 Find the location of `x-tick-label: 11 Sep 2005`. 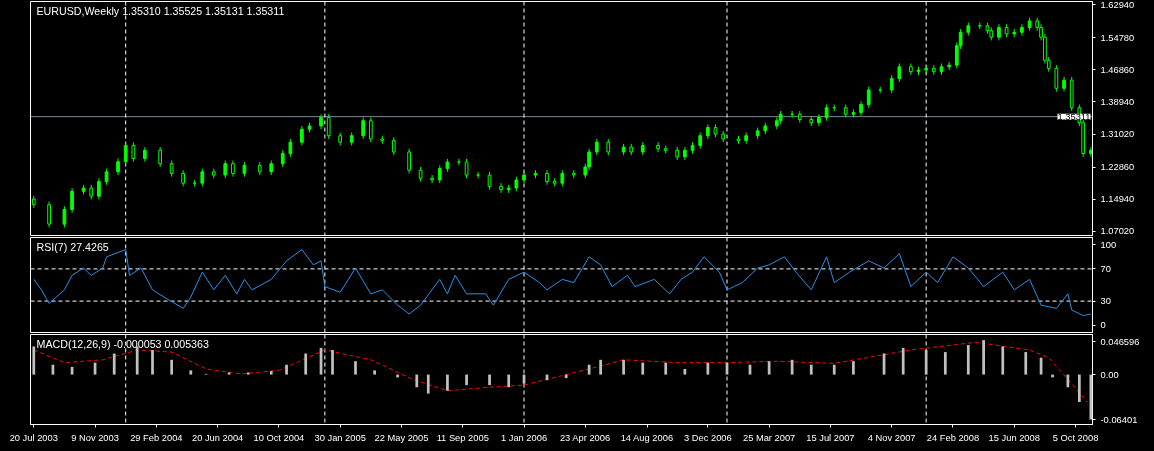

x-tick-label: 11 Sep 2005 is located at coordinates (462, 437).